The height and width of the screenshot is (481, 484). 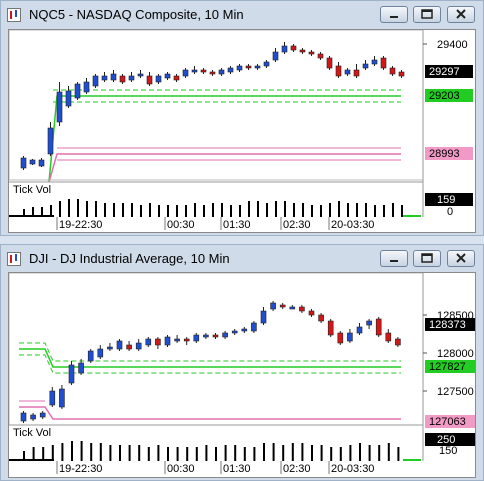 What do you see at coordinates (242, 259) in the screenshot?
I see `title-bar: DJI - DJ Industrial Average, 10 Min` at bounding box center [242, 259].